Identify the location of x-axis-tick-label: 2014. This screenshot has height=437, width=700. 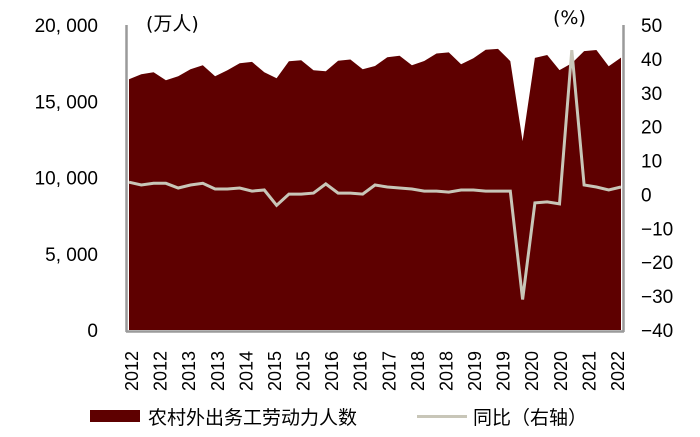
(246, 371).